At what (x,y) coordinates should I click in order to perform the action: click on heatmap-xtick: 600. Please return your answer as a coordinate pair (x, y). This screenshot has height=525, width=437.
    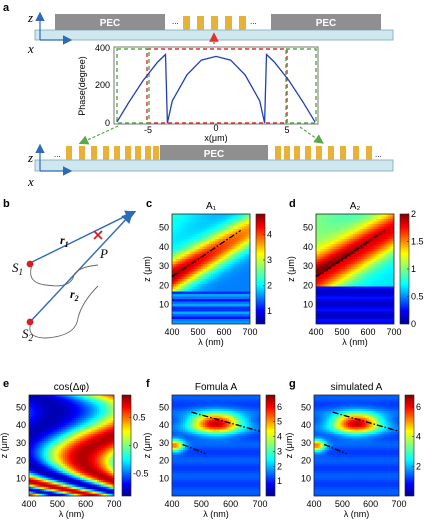
    Looking at the image, I should click on (367, 332).